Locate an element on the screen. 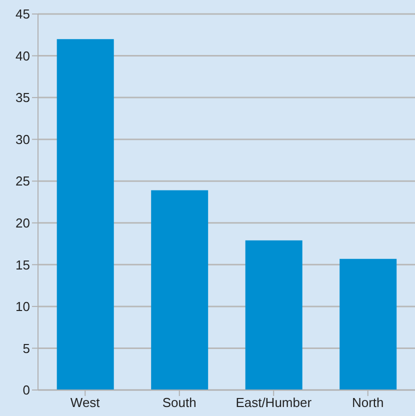 This screenshot has height=416, width=415. y-tick-label: 15 is located at coordinates (23, 264).